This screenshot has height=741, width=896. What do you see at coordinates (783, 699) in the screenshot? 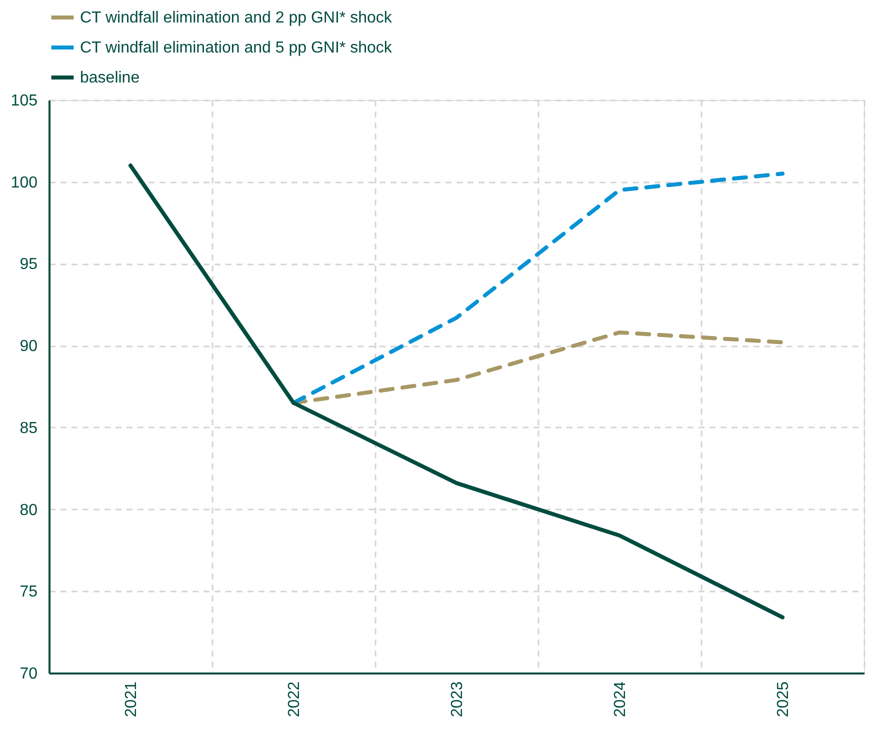
I see `x-tick-label: 2025` at bounding box center [783, 699].